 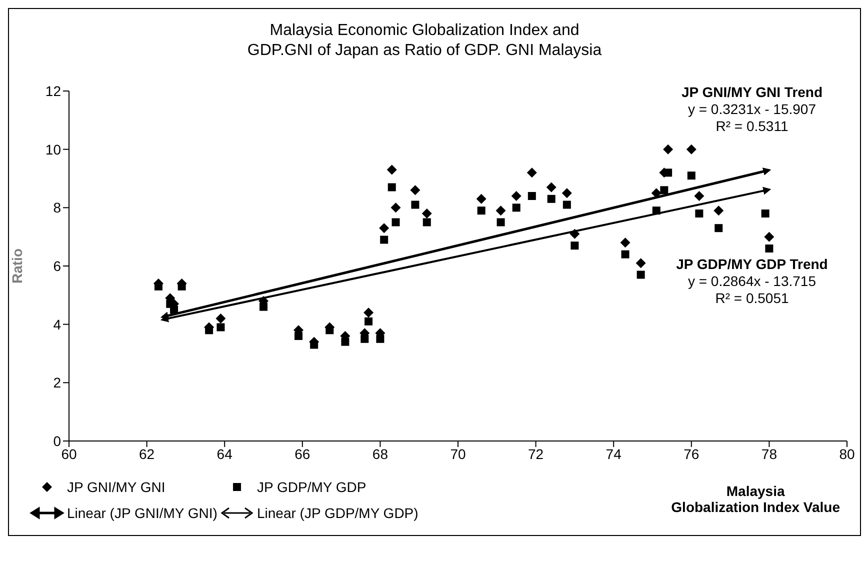 What do you see at coordinates (380, 454) in the screenshot?
I see `x-tick-label: 68` at bounding box center [380, 454].